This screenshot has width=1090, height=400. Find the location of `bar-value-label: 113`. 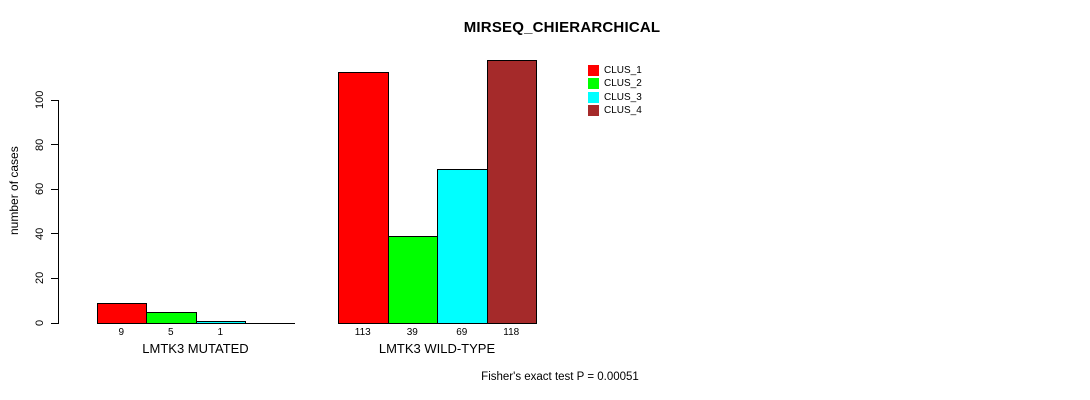

bar-value-label: 113 is located at coordinates (362, 332).